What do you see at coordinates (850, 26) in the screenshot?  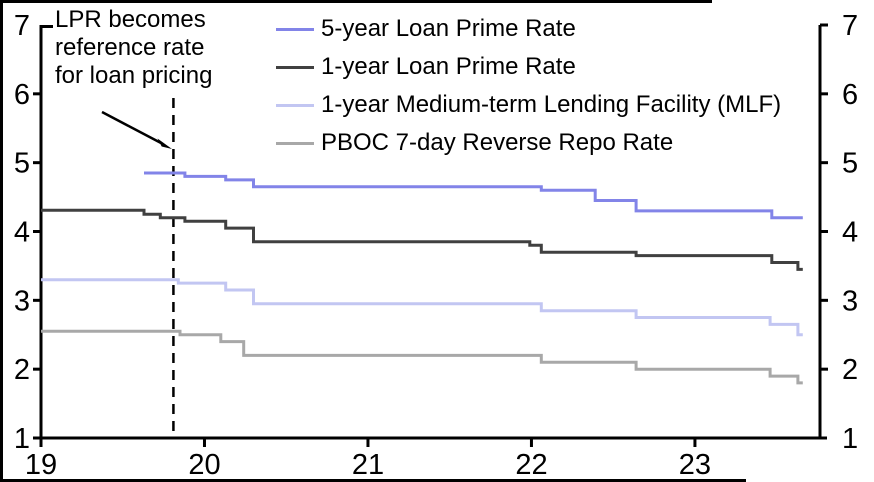 I see `y-axis-right-label: 7` at bounding box center [850, 26].